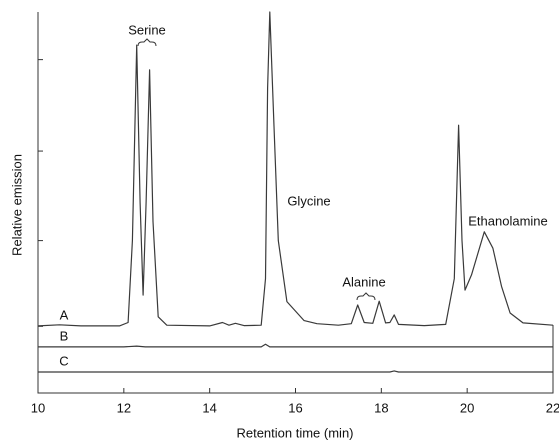 This screenshot has width=559, height=443. What do you see at coordinates (63, 360) in the screenshot?
I see `trace-label: C` at bounding box center [63, 360].